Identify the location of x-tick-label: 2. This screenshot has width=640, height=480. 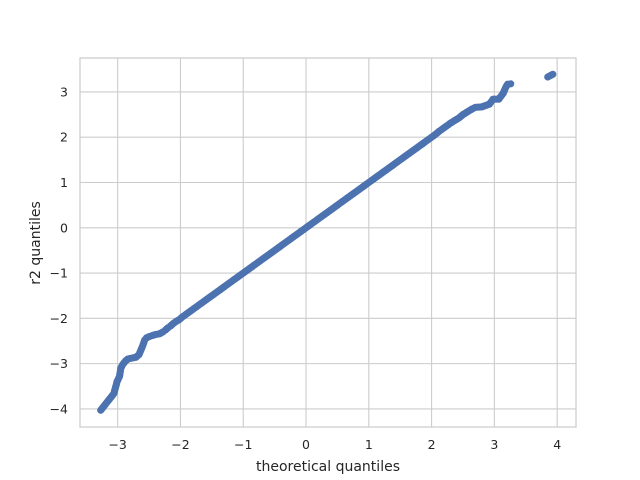
(432, 444).